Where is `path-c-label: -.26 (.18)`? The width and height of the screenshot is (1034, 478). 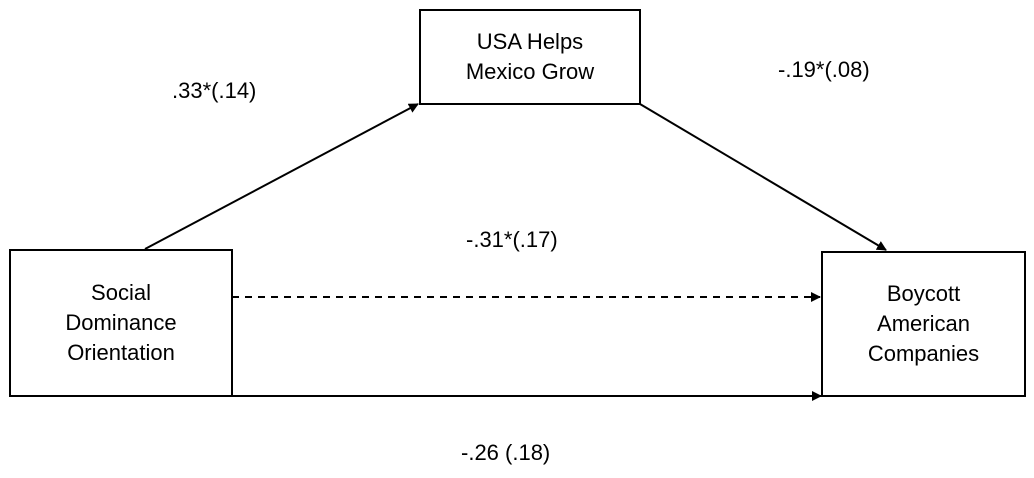
path-c-label: -.26 (.18) is located at coordinates (506, 452).